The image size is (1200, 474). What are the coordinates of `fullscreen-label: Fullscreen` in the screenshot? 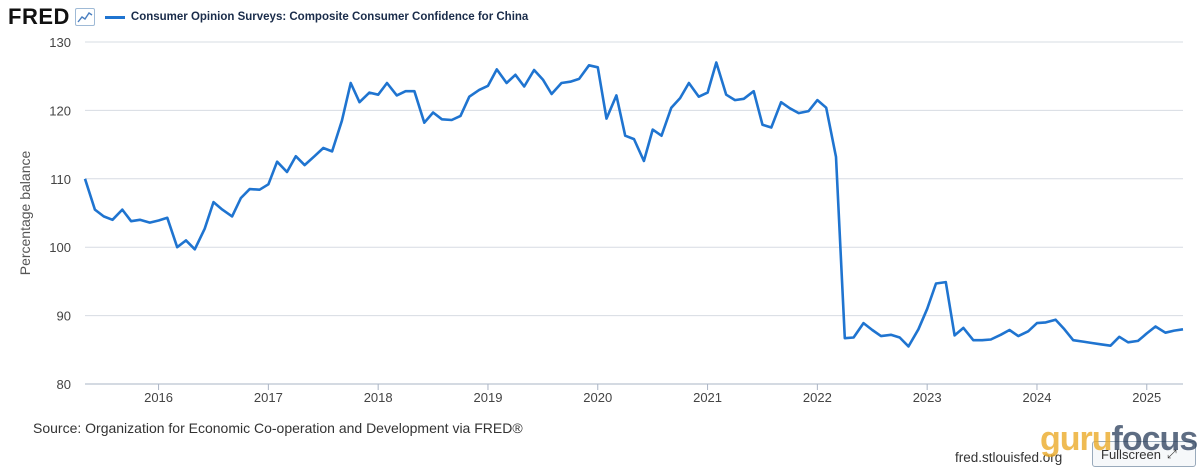 It's located at (1131, 454).